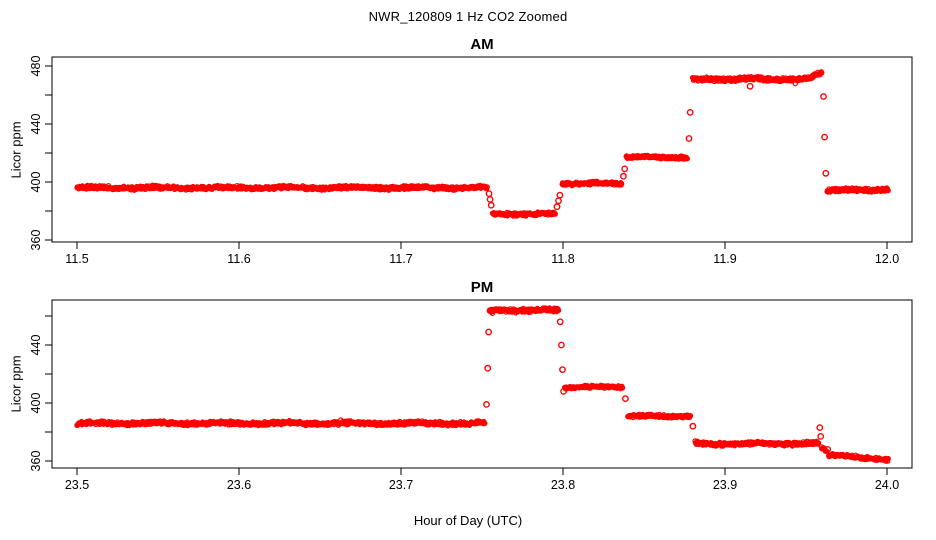 The width and height of the screenshot is (936, 540). What do you see at coordinates (16, 150) in the screenshot?
I see `am-y-axis-label: Licor ppm` at bounding box center [16, 150].